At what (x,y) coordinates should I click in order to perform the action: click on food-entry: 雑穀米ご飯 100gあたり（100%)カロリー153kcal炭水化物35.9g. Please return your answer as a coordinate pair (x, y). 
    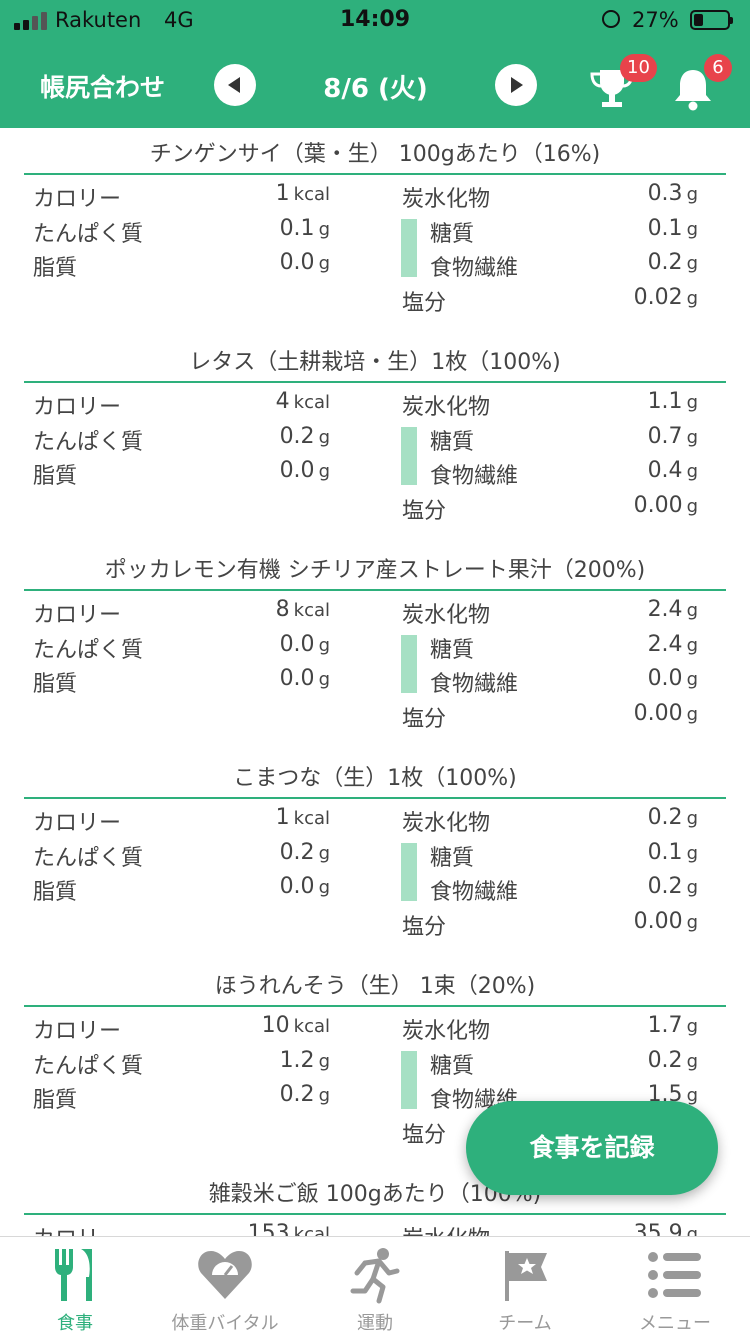
    Looking at the image, I should click on (375, 1202).